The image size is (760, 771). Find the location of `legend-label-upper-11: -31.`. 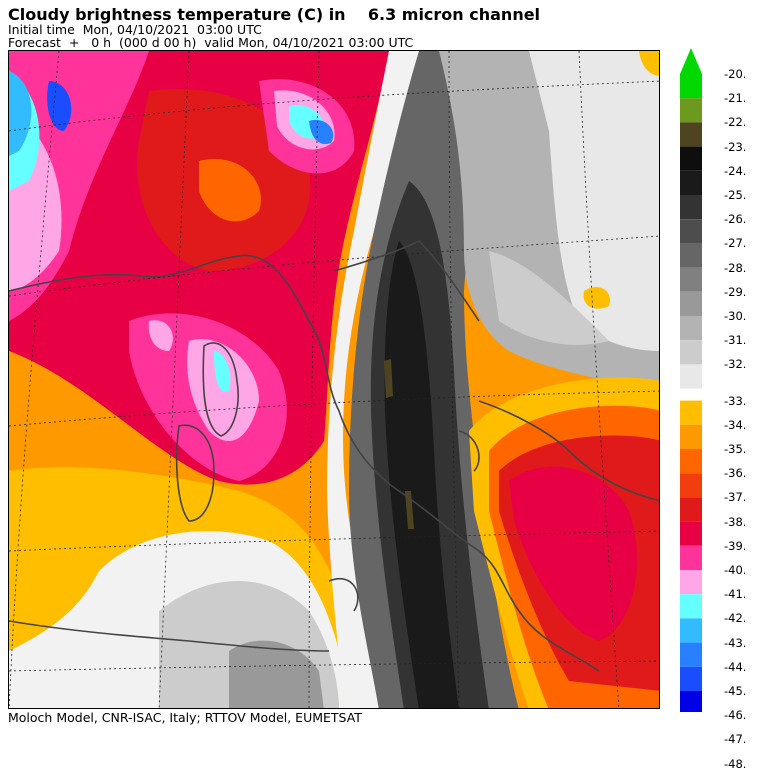

legend-label-upper-11: -31. is located at coordinates (735, 340).